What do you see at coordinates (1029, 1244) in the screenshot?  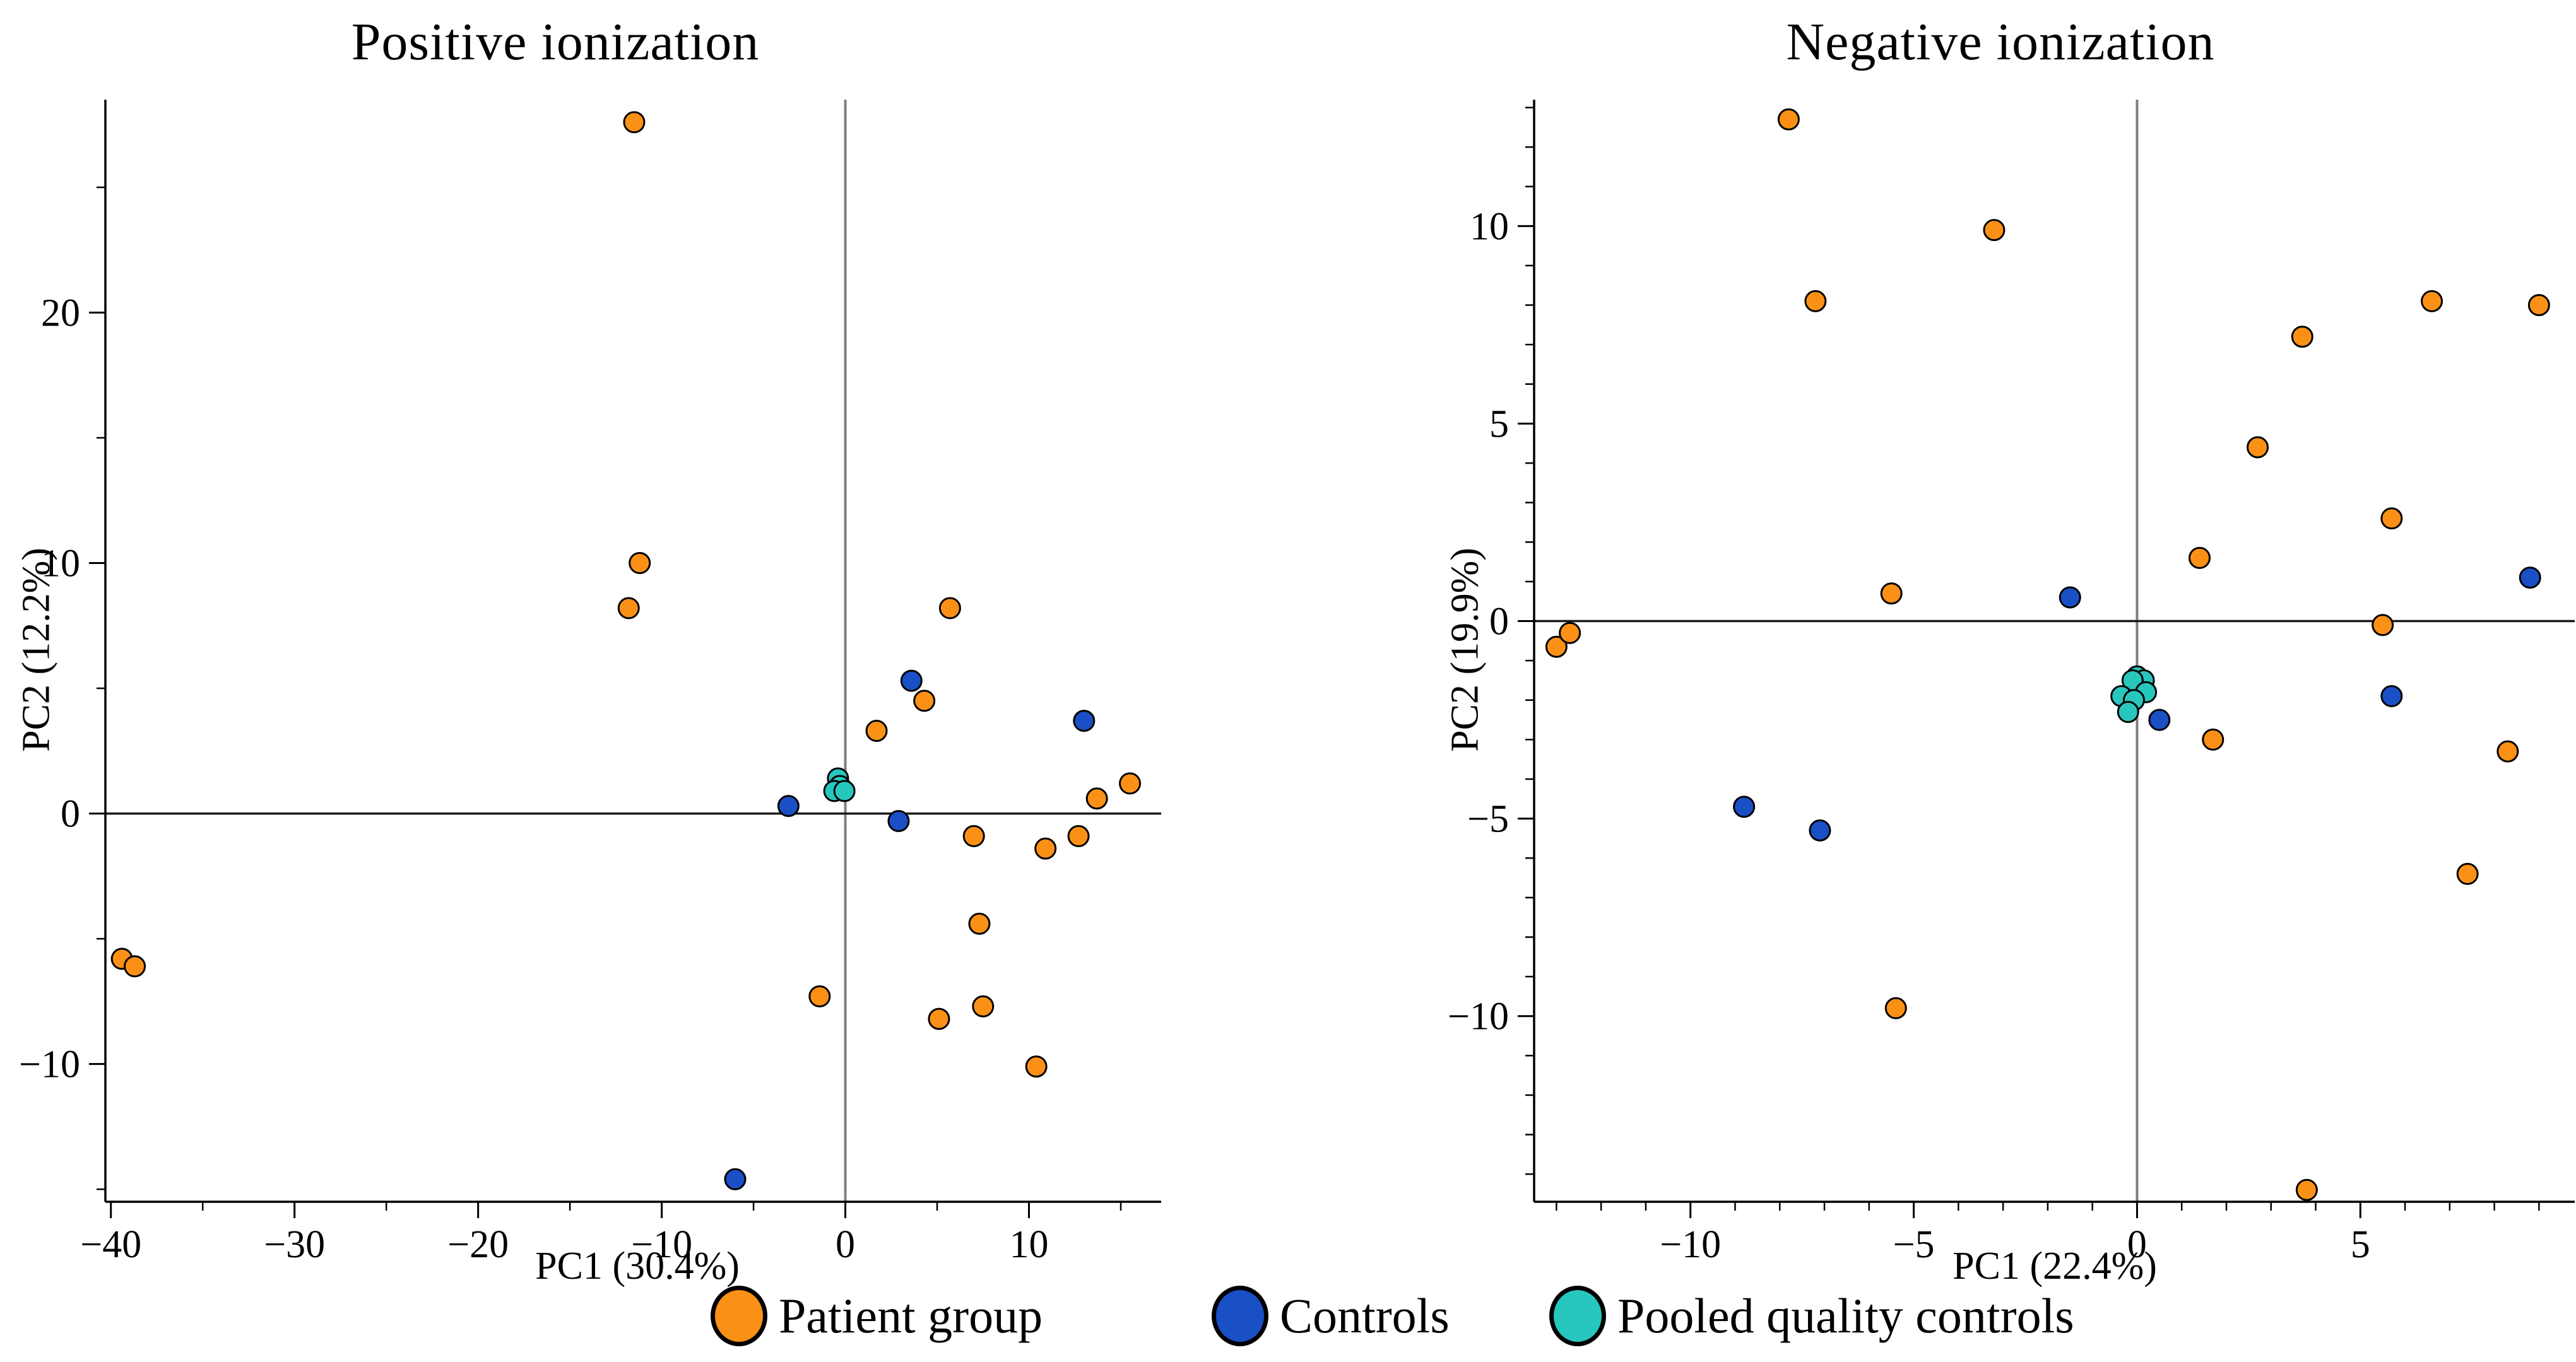 I see `x-tick-label: 10` at bounding box center [1029, 1244].